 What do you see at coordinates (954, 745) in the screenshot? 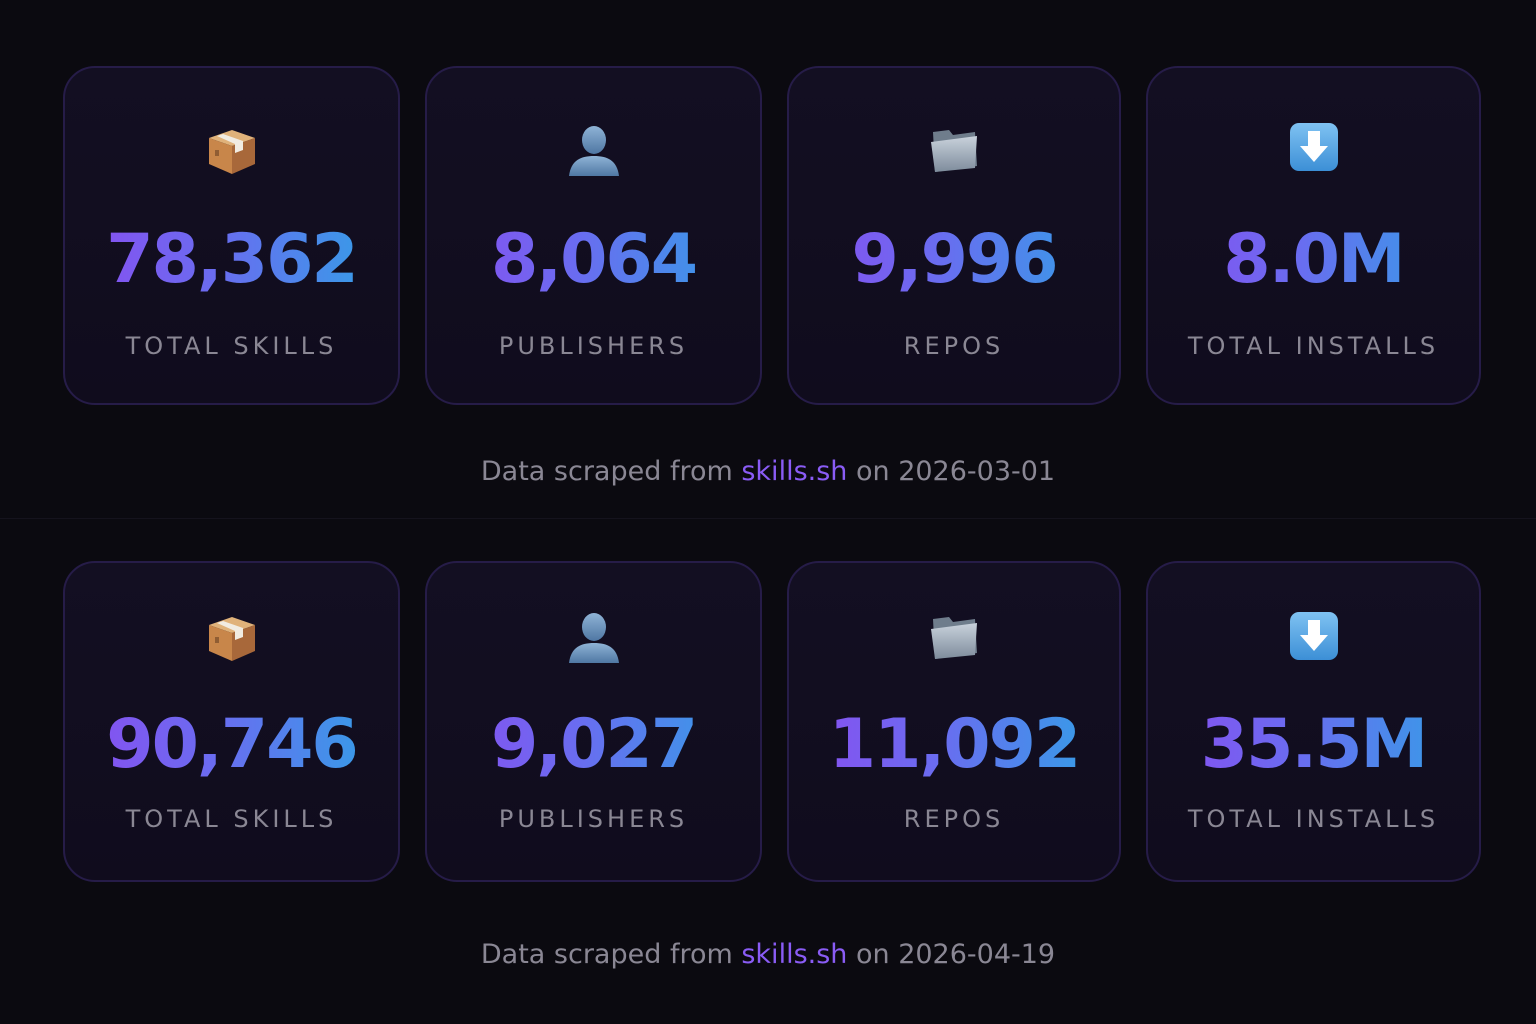
I see `stat-value: 11,092` at bounding box center [954, 745].